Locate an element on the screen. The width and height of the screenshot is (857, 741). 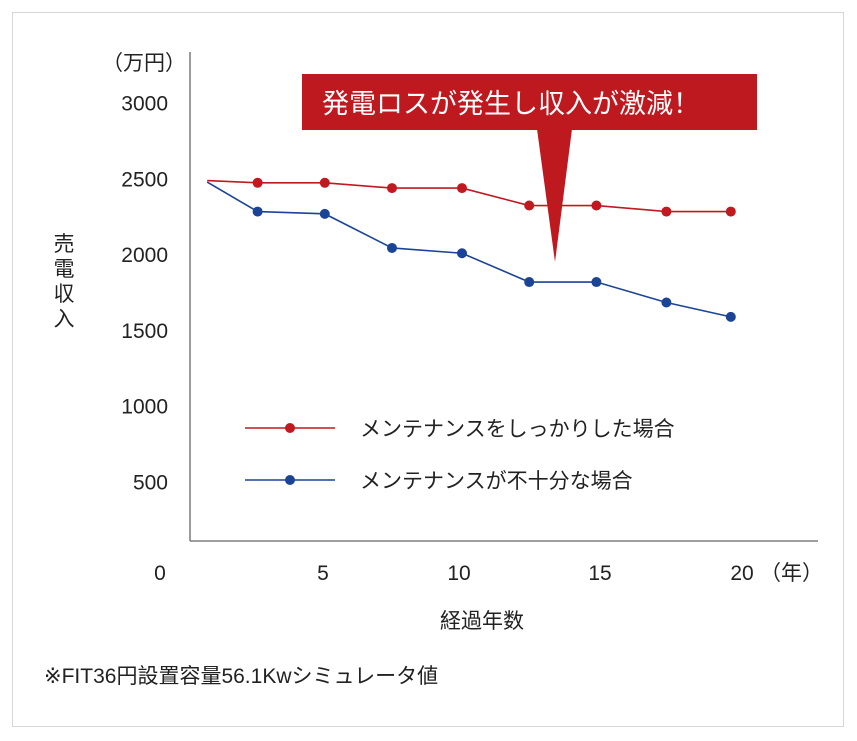
y-unit-label: （万円） is located at coordinates (144, 63).